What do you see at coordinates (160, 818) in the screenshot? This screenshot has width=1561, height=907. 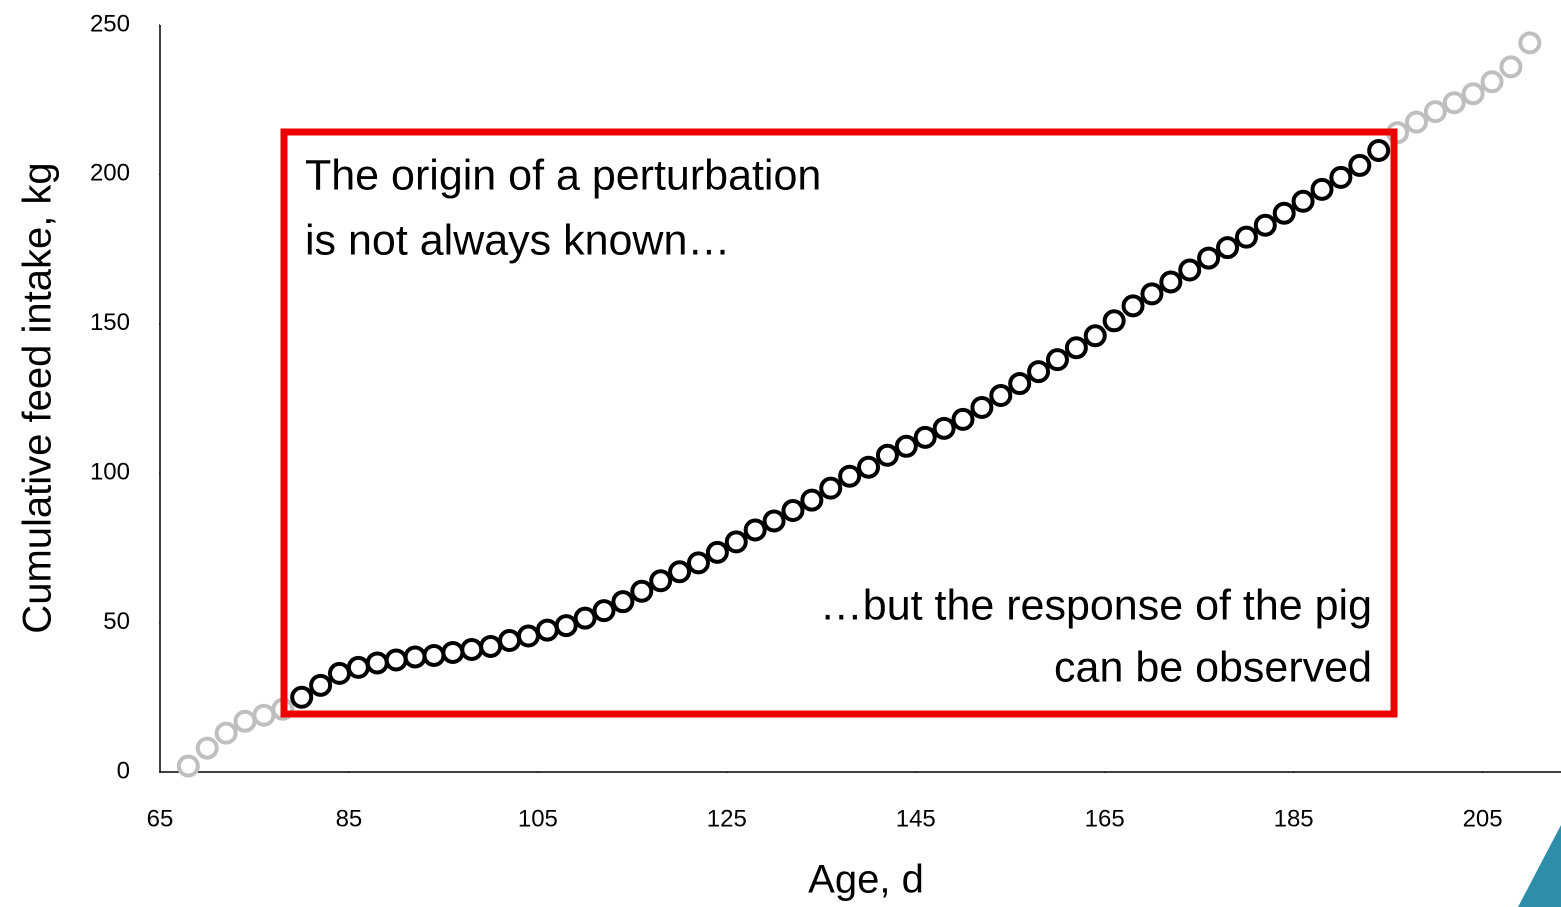 I see `x-tick-label: 65` at bounding box center [160, 818].